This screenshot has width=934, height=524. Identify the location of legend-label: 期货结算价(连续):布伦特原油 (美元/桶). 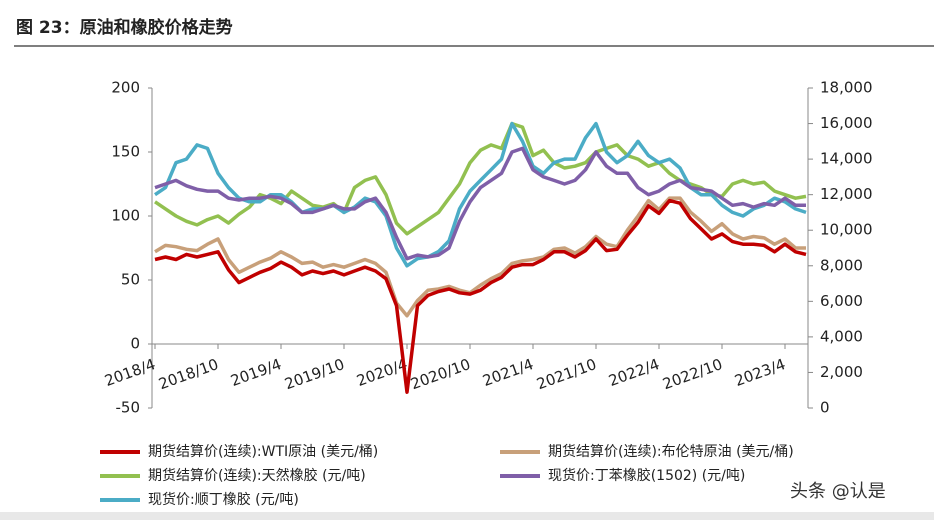
(671, 451).